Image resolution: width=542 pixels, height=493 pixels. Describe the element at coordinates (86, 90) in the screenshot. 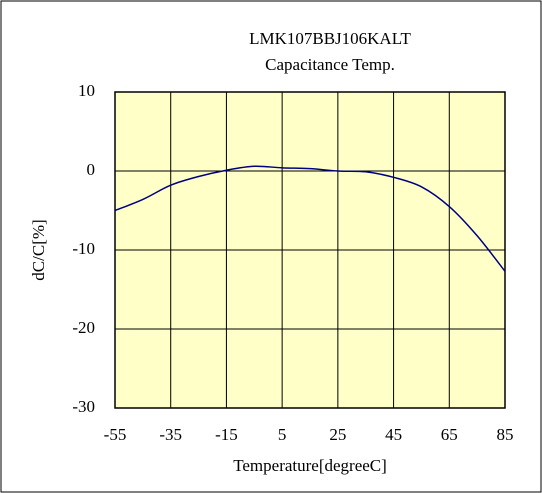

I see `y-tick-label: 10` at that location.